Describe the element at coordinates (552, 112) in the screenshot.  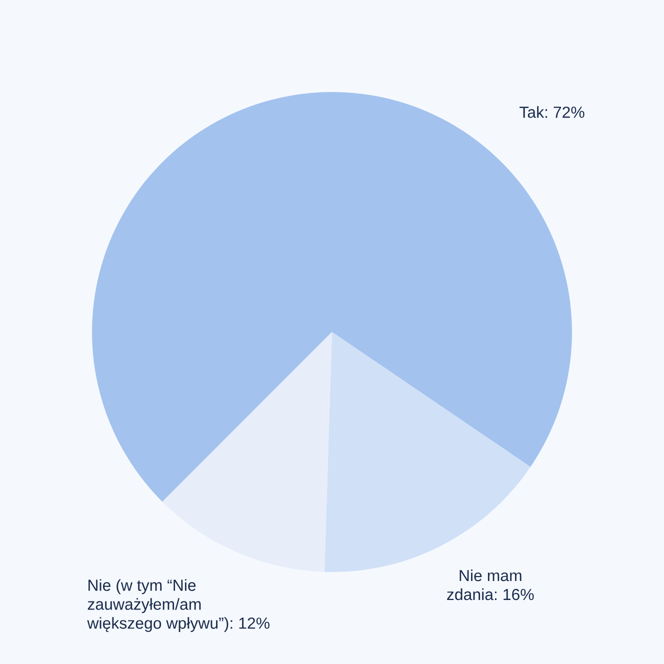
I see `slice-label: Tak: 72%` at that location.